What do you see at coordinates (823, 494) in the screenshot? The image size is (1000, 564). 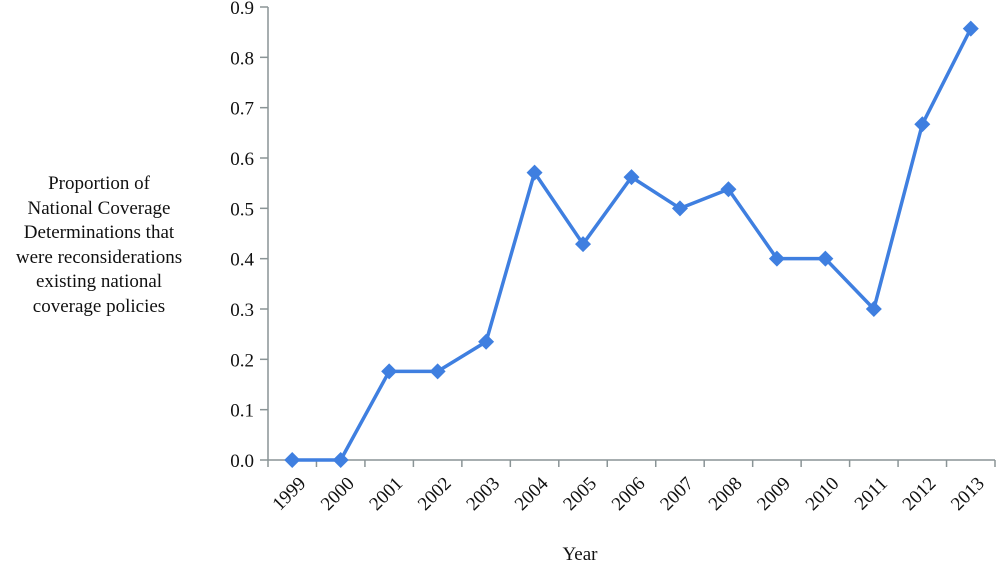 I see `x-tick-label: 2010` at bounding box center [823, 494].